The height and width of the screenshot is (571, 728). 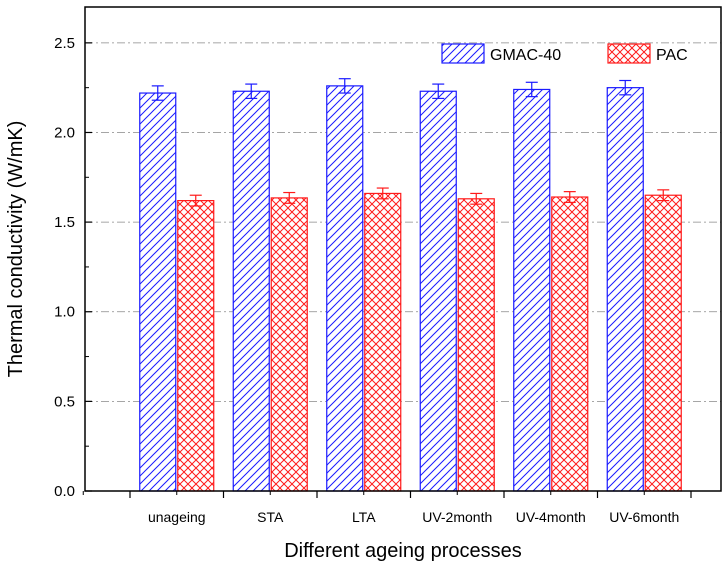 What do you see at coordinates (672, 55) in the screenshot?
I see `legend-label-pac: PAC` at bounding box center [672, 55].